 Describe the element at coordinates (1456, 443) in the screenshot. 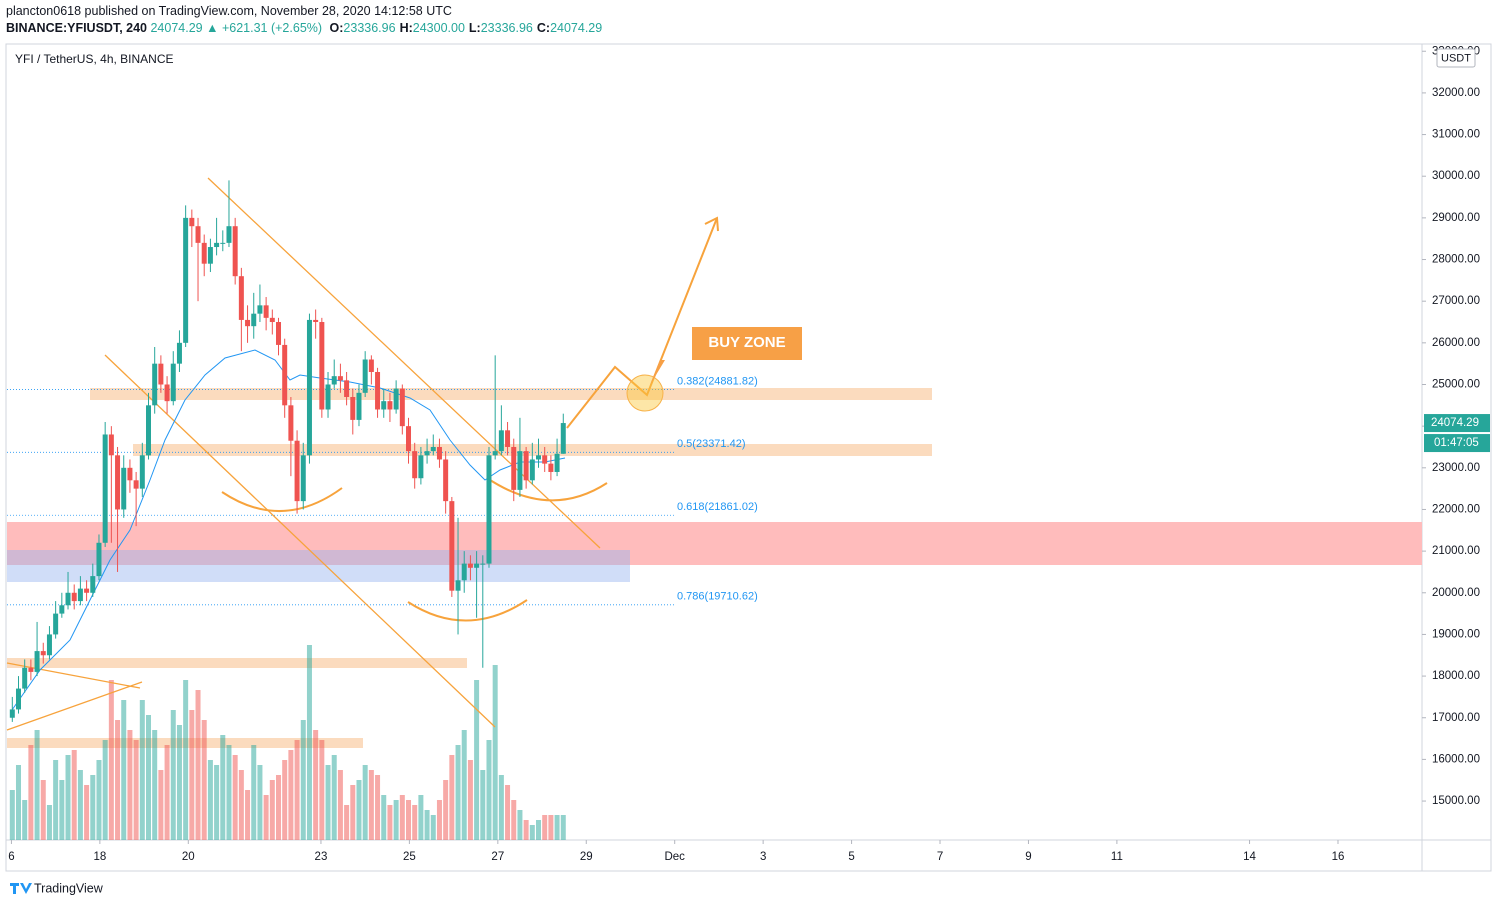

I see `countdown: 01:47:05` at that location.